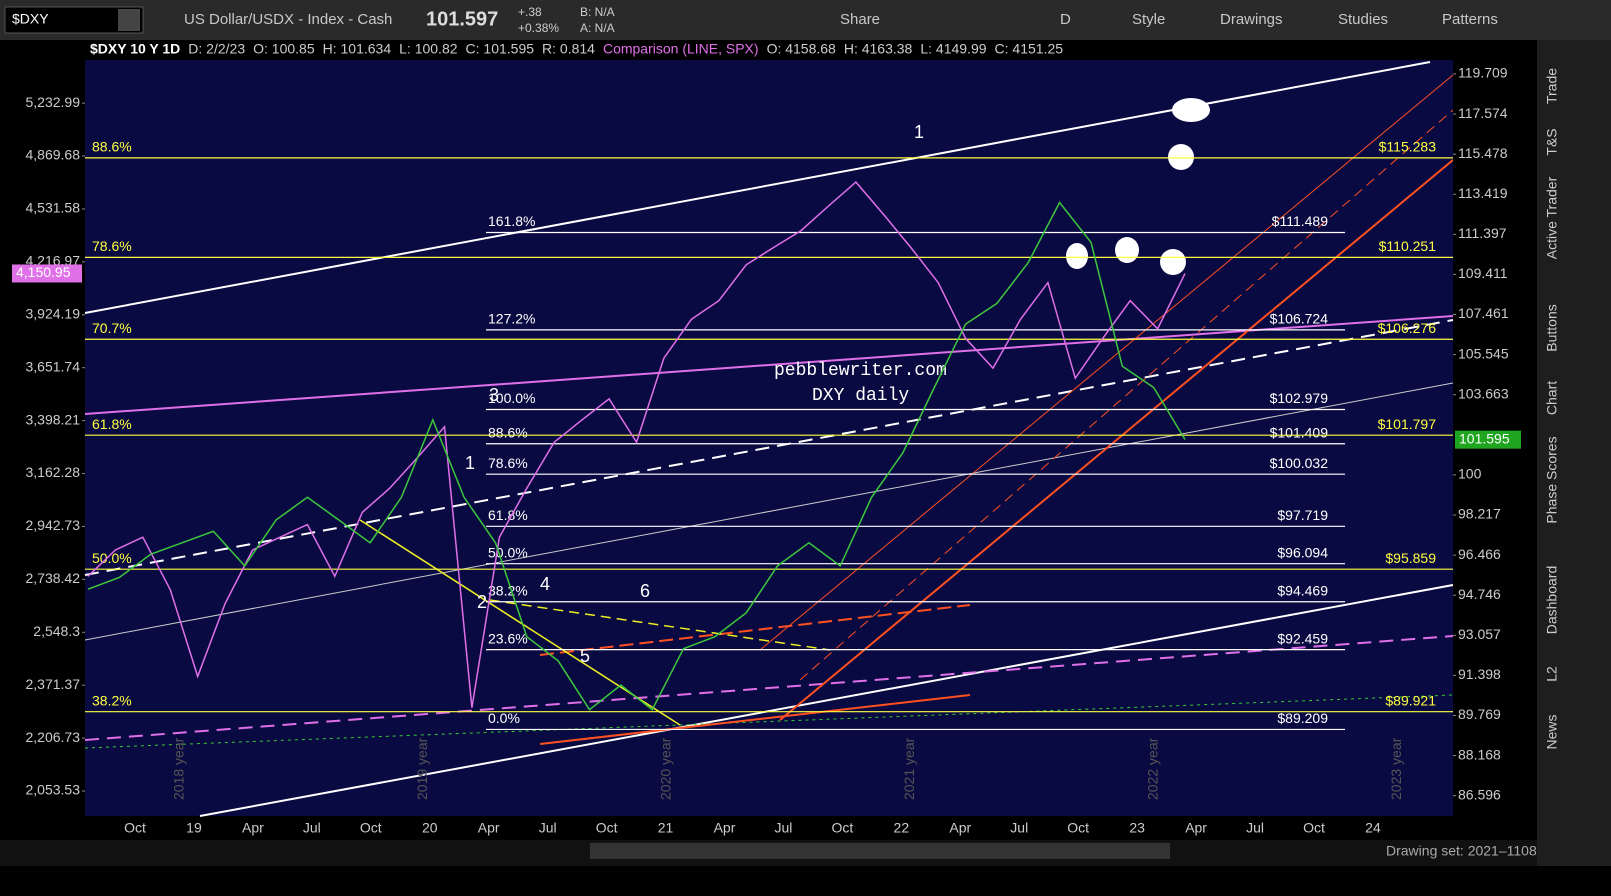  I want to click on wave-label: 1, so click(919, 132).